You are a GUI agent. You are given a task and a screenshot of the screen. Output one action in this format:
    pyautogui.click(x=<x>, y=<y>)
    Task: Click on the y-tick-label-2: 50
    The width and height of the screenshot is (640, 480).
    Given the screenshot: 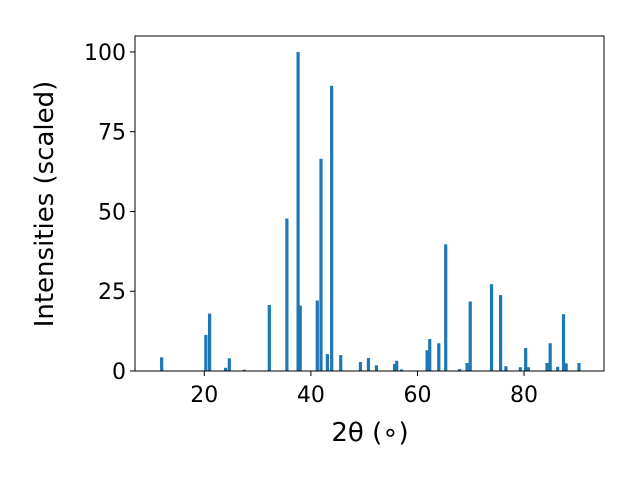 What is the action you would take?
    pyautogui.click(x=112, y=212)
    